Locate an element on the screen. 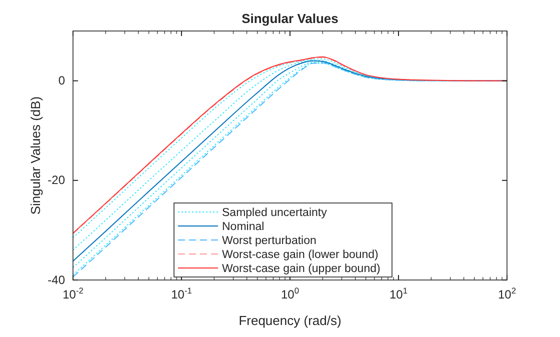  legend-label: Worst-case gain (upper bound) is located at coordinates (301, 269).